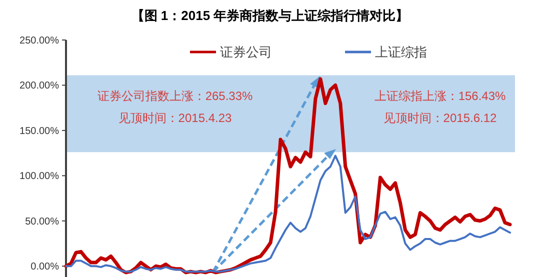 The width and height of the screenshot is (540, 277). I want to click on legend-label: 证券公司, so click(246, 52).